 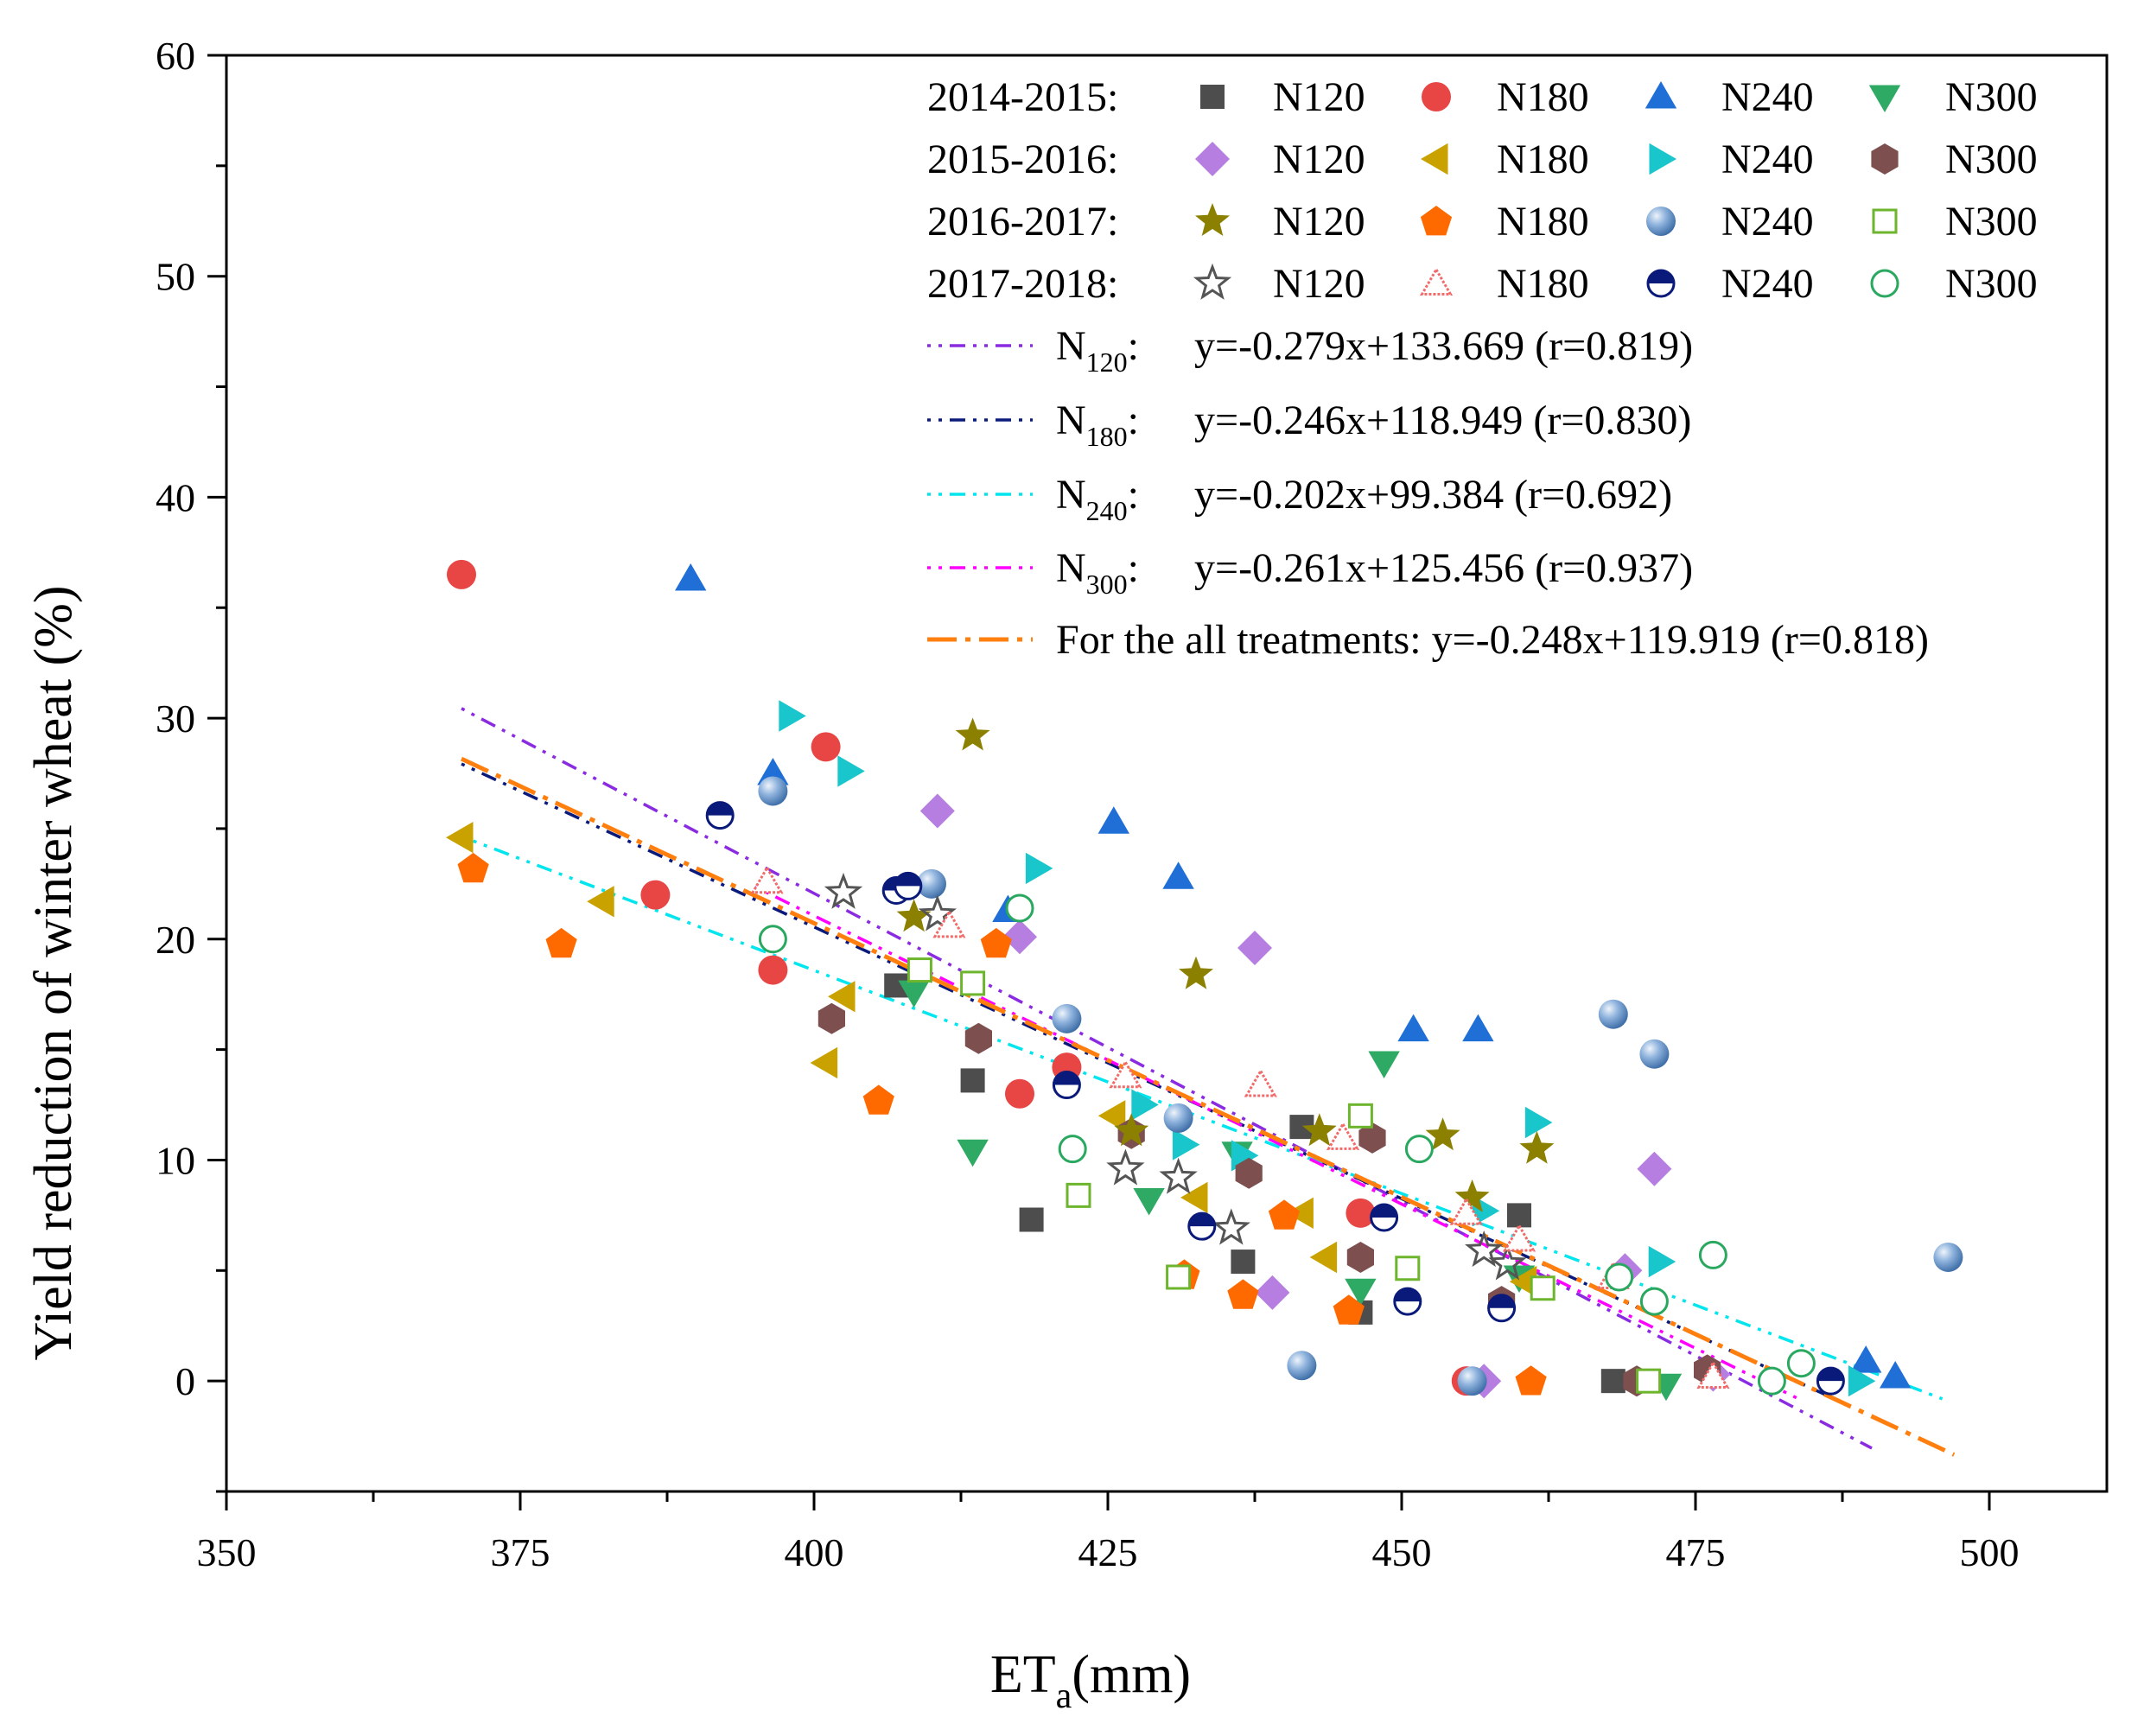 What do you see at coordinates (185, 1381) in the screenshot?
I see `y-tick-label: 0` at bounding box center [185, 1381].